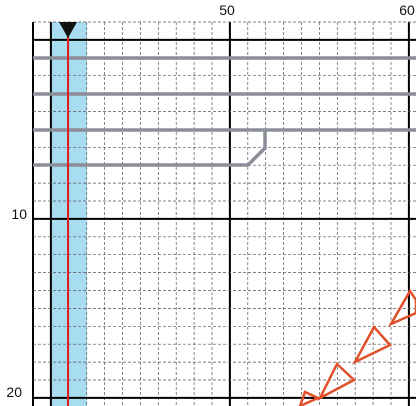  I want to click on column-label: 60, so click(407, 10).